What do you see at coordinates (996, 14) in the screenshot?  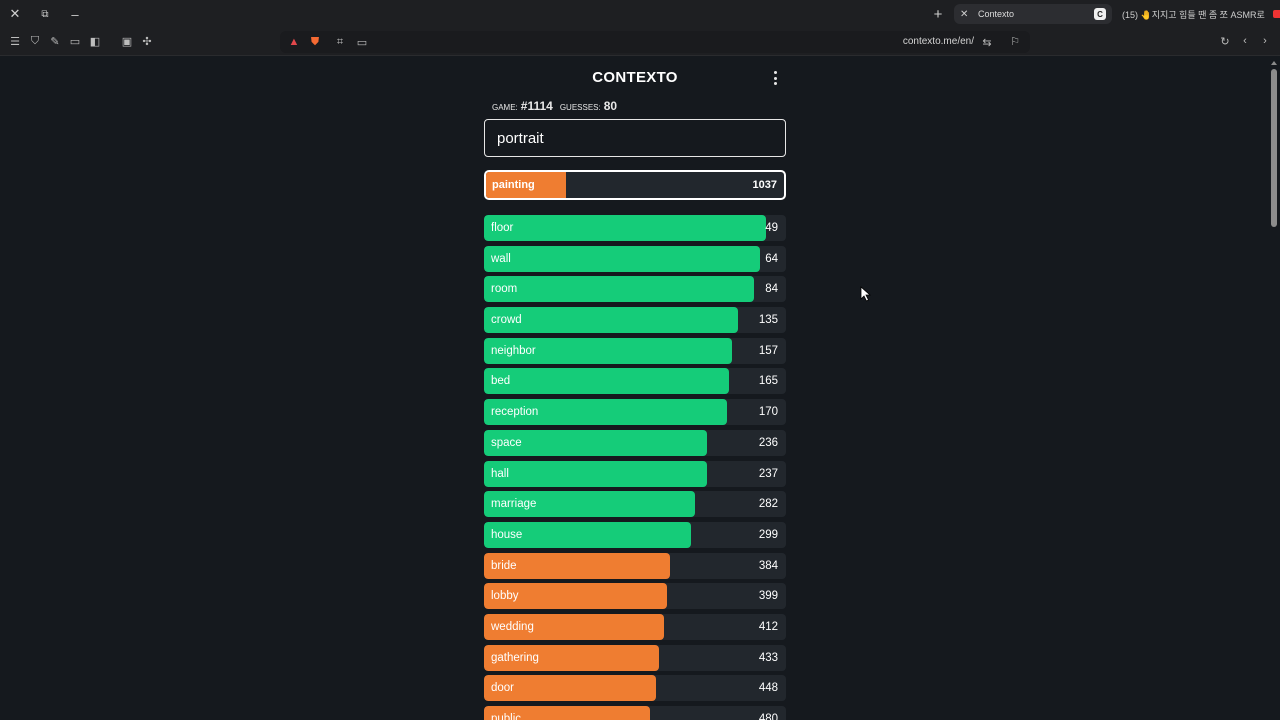 I see `tab-title: Contexto` at bounding box center [996, 14].